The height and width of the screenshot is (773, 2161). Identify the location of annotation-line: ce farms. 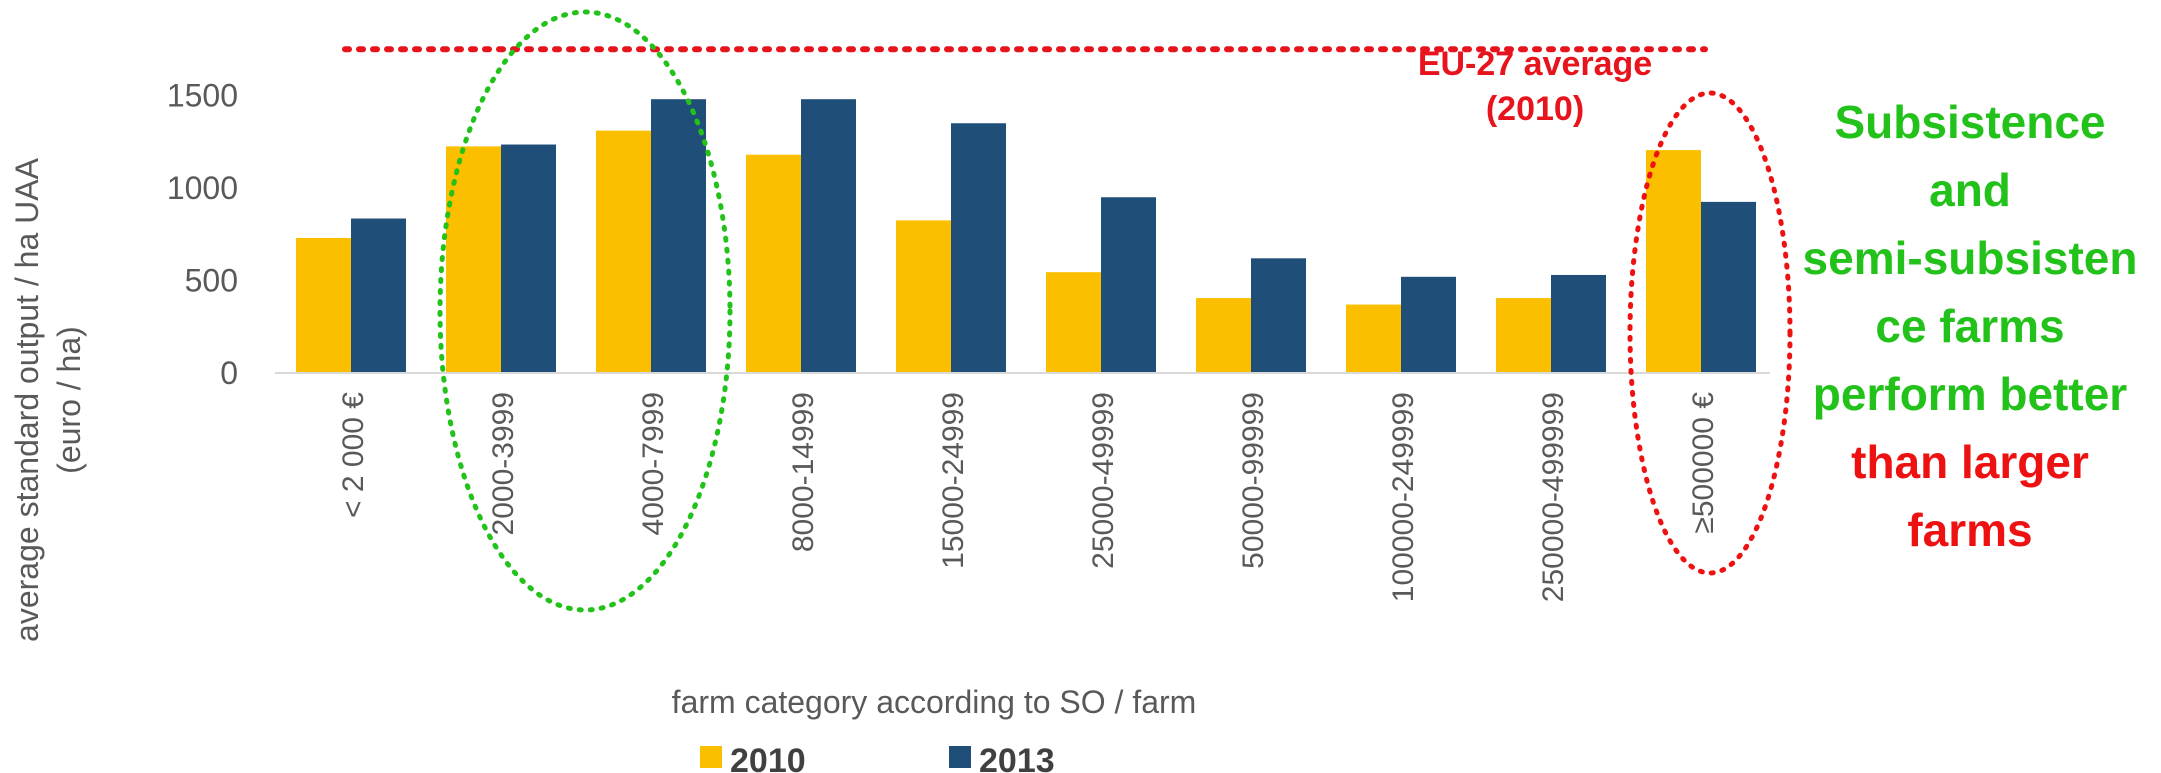
(1970, 326).